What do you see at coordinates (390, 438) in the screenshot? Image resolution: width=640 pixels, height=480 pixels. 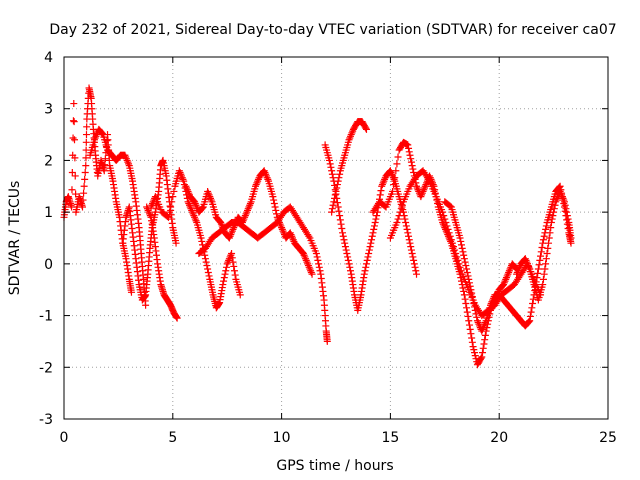 I see `x-tick-label: 15` at bounding box center [390, 438].